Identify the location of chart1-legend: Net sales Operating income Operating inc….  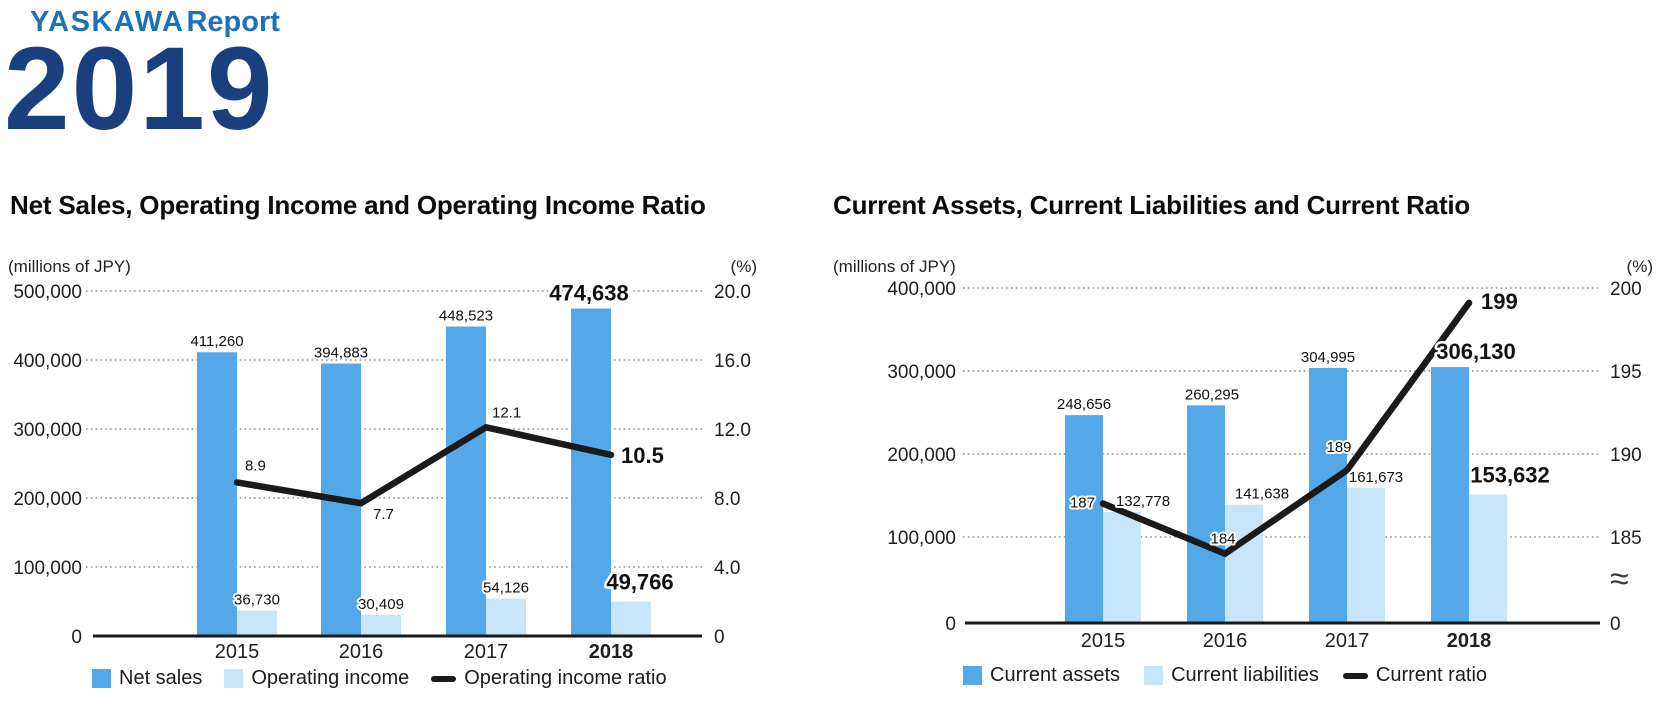
(379, 678).